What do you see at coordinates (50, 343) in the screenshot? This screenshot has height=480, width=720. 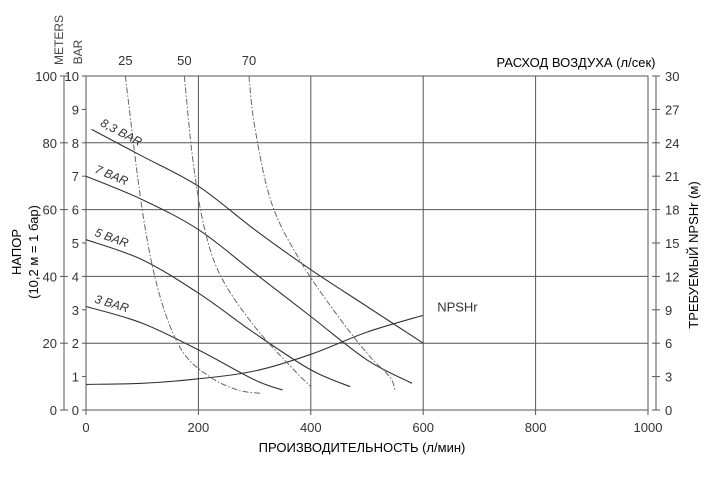 I see `meters-tick-label: 20` at bounding box center [50, 343].